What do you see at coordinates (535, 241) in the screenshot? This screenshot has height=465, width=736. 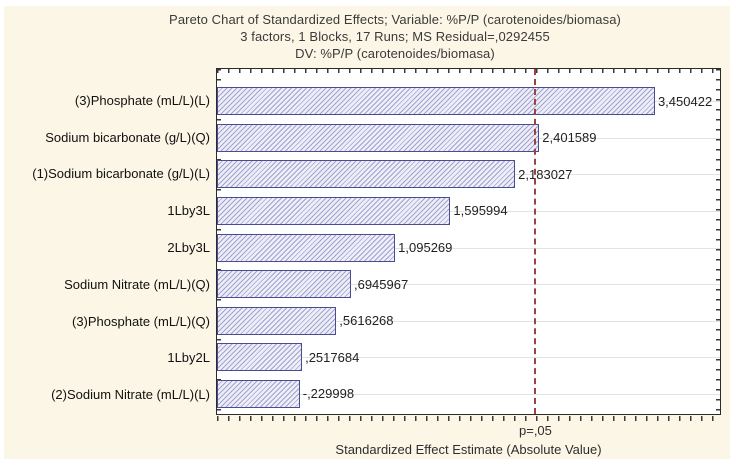 I see `significance-line` at bounding box center [535, 241].